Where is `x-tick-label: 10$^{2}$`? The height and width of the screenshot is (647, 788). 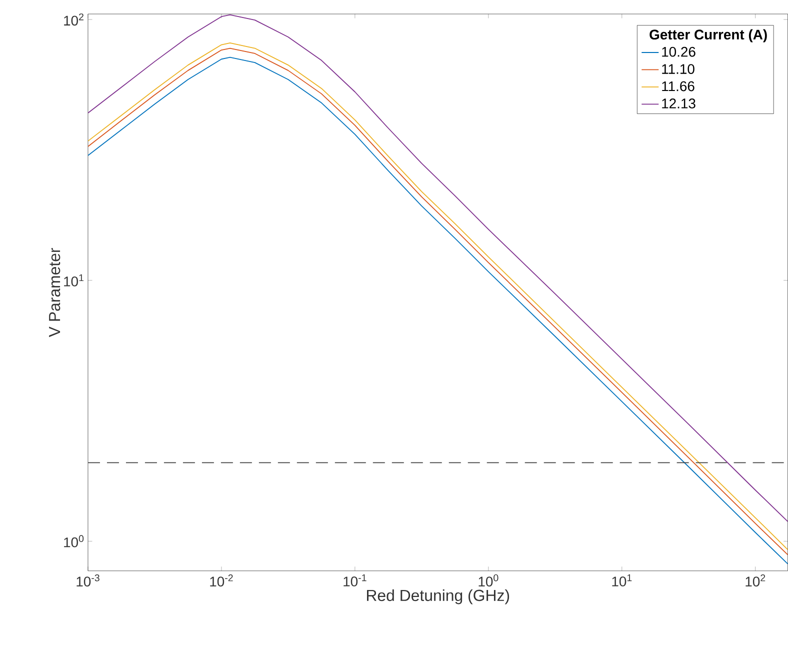 x-tick-label: 10$^{2}$ is located at coordinates (756, 580).